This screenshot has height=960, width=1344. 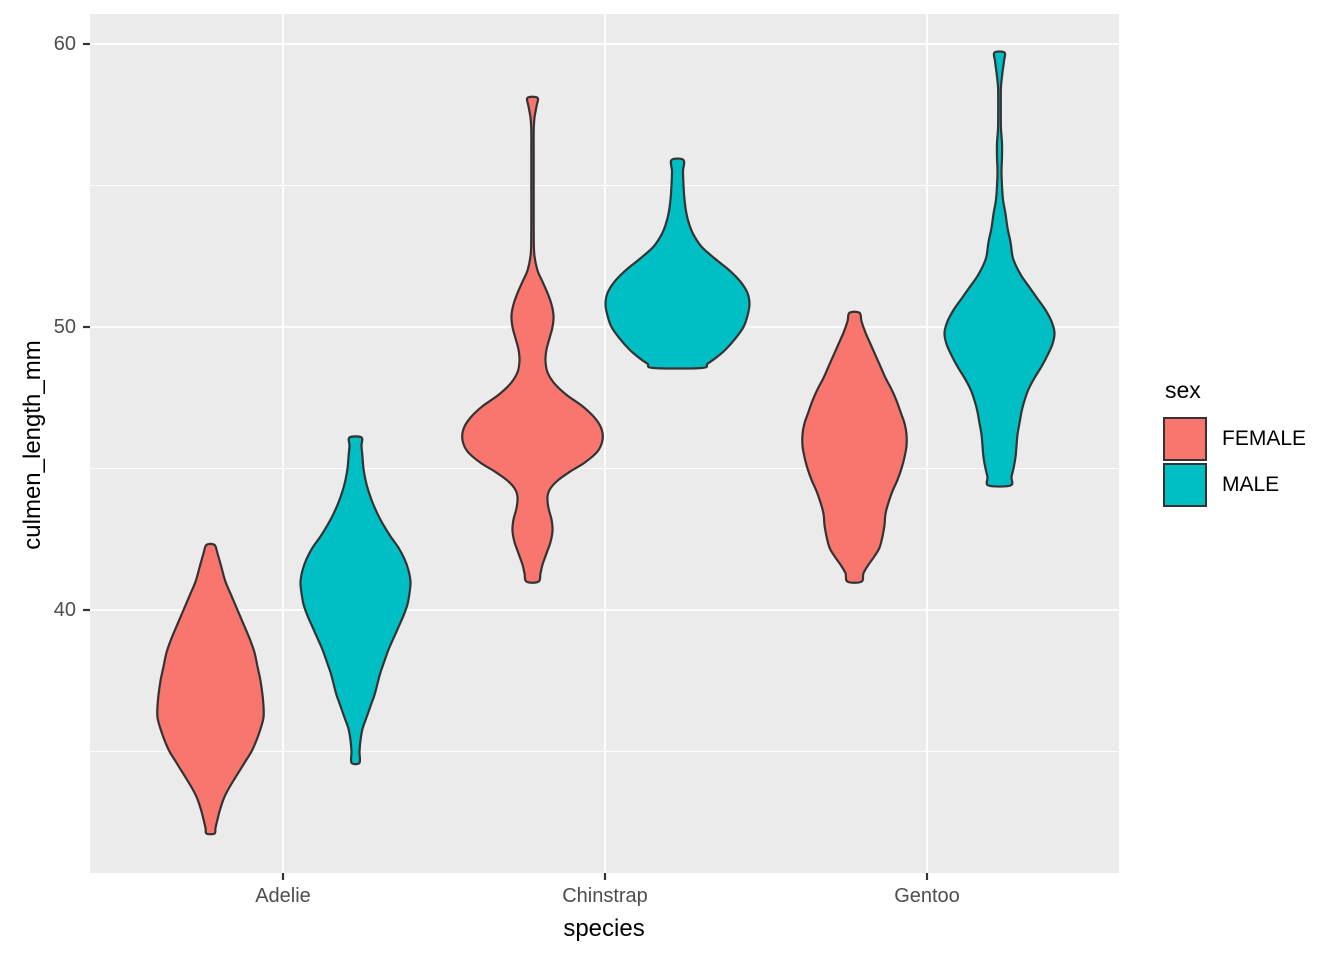 What do you see at coordinates (210, 689) in the screenshot?
I see `violin-adelie-female` at bounding box center [210, 689].